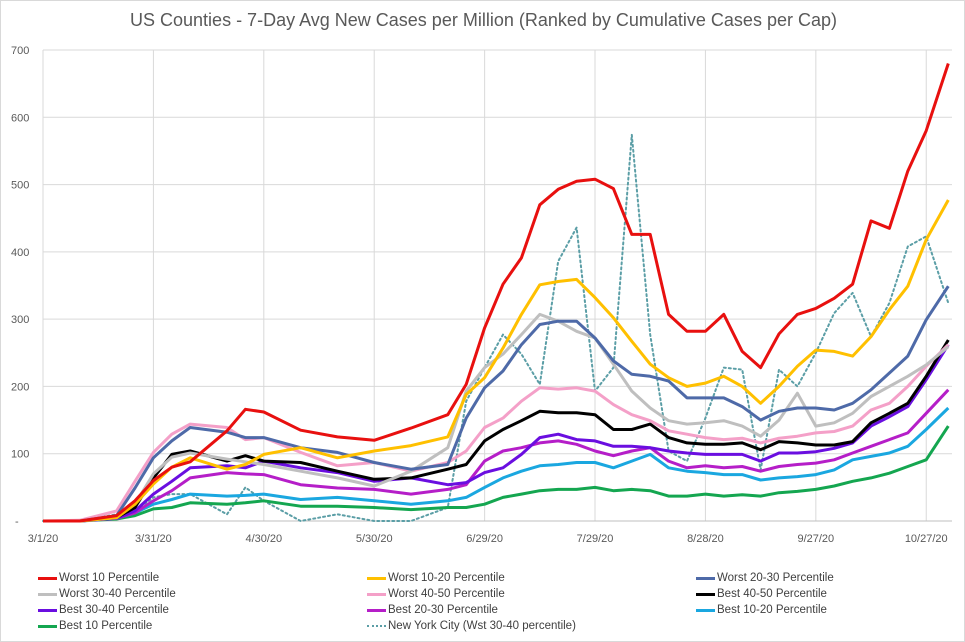 This screenshot has height=642, width=965. I want to click on legend-label: Worst 10-20 Percentile, so click(446, 578).